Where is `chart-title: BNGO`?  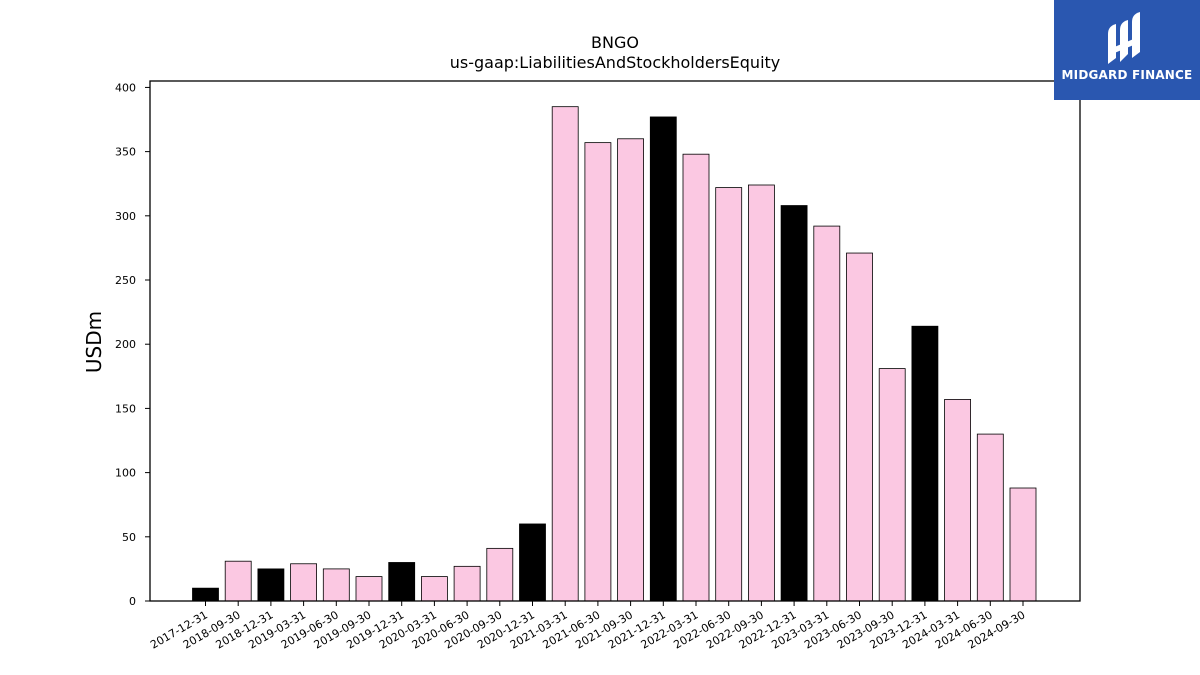 chart-title: BNGO is located at coordinates (615, 42).